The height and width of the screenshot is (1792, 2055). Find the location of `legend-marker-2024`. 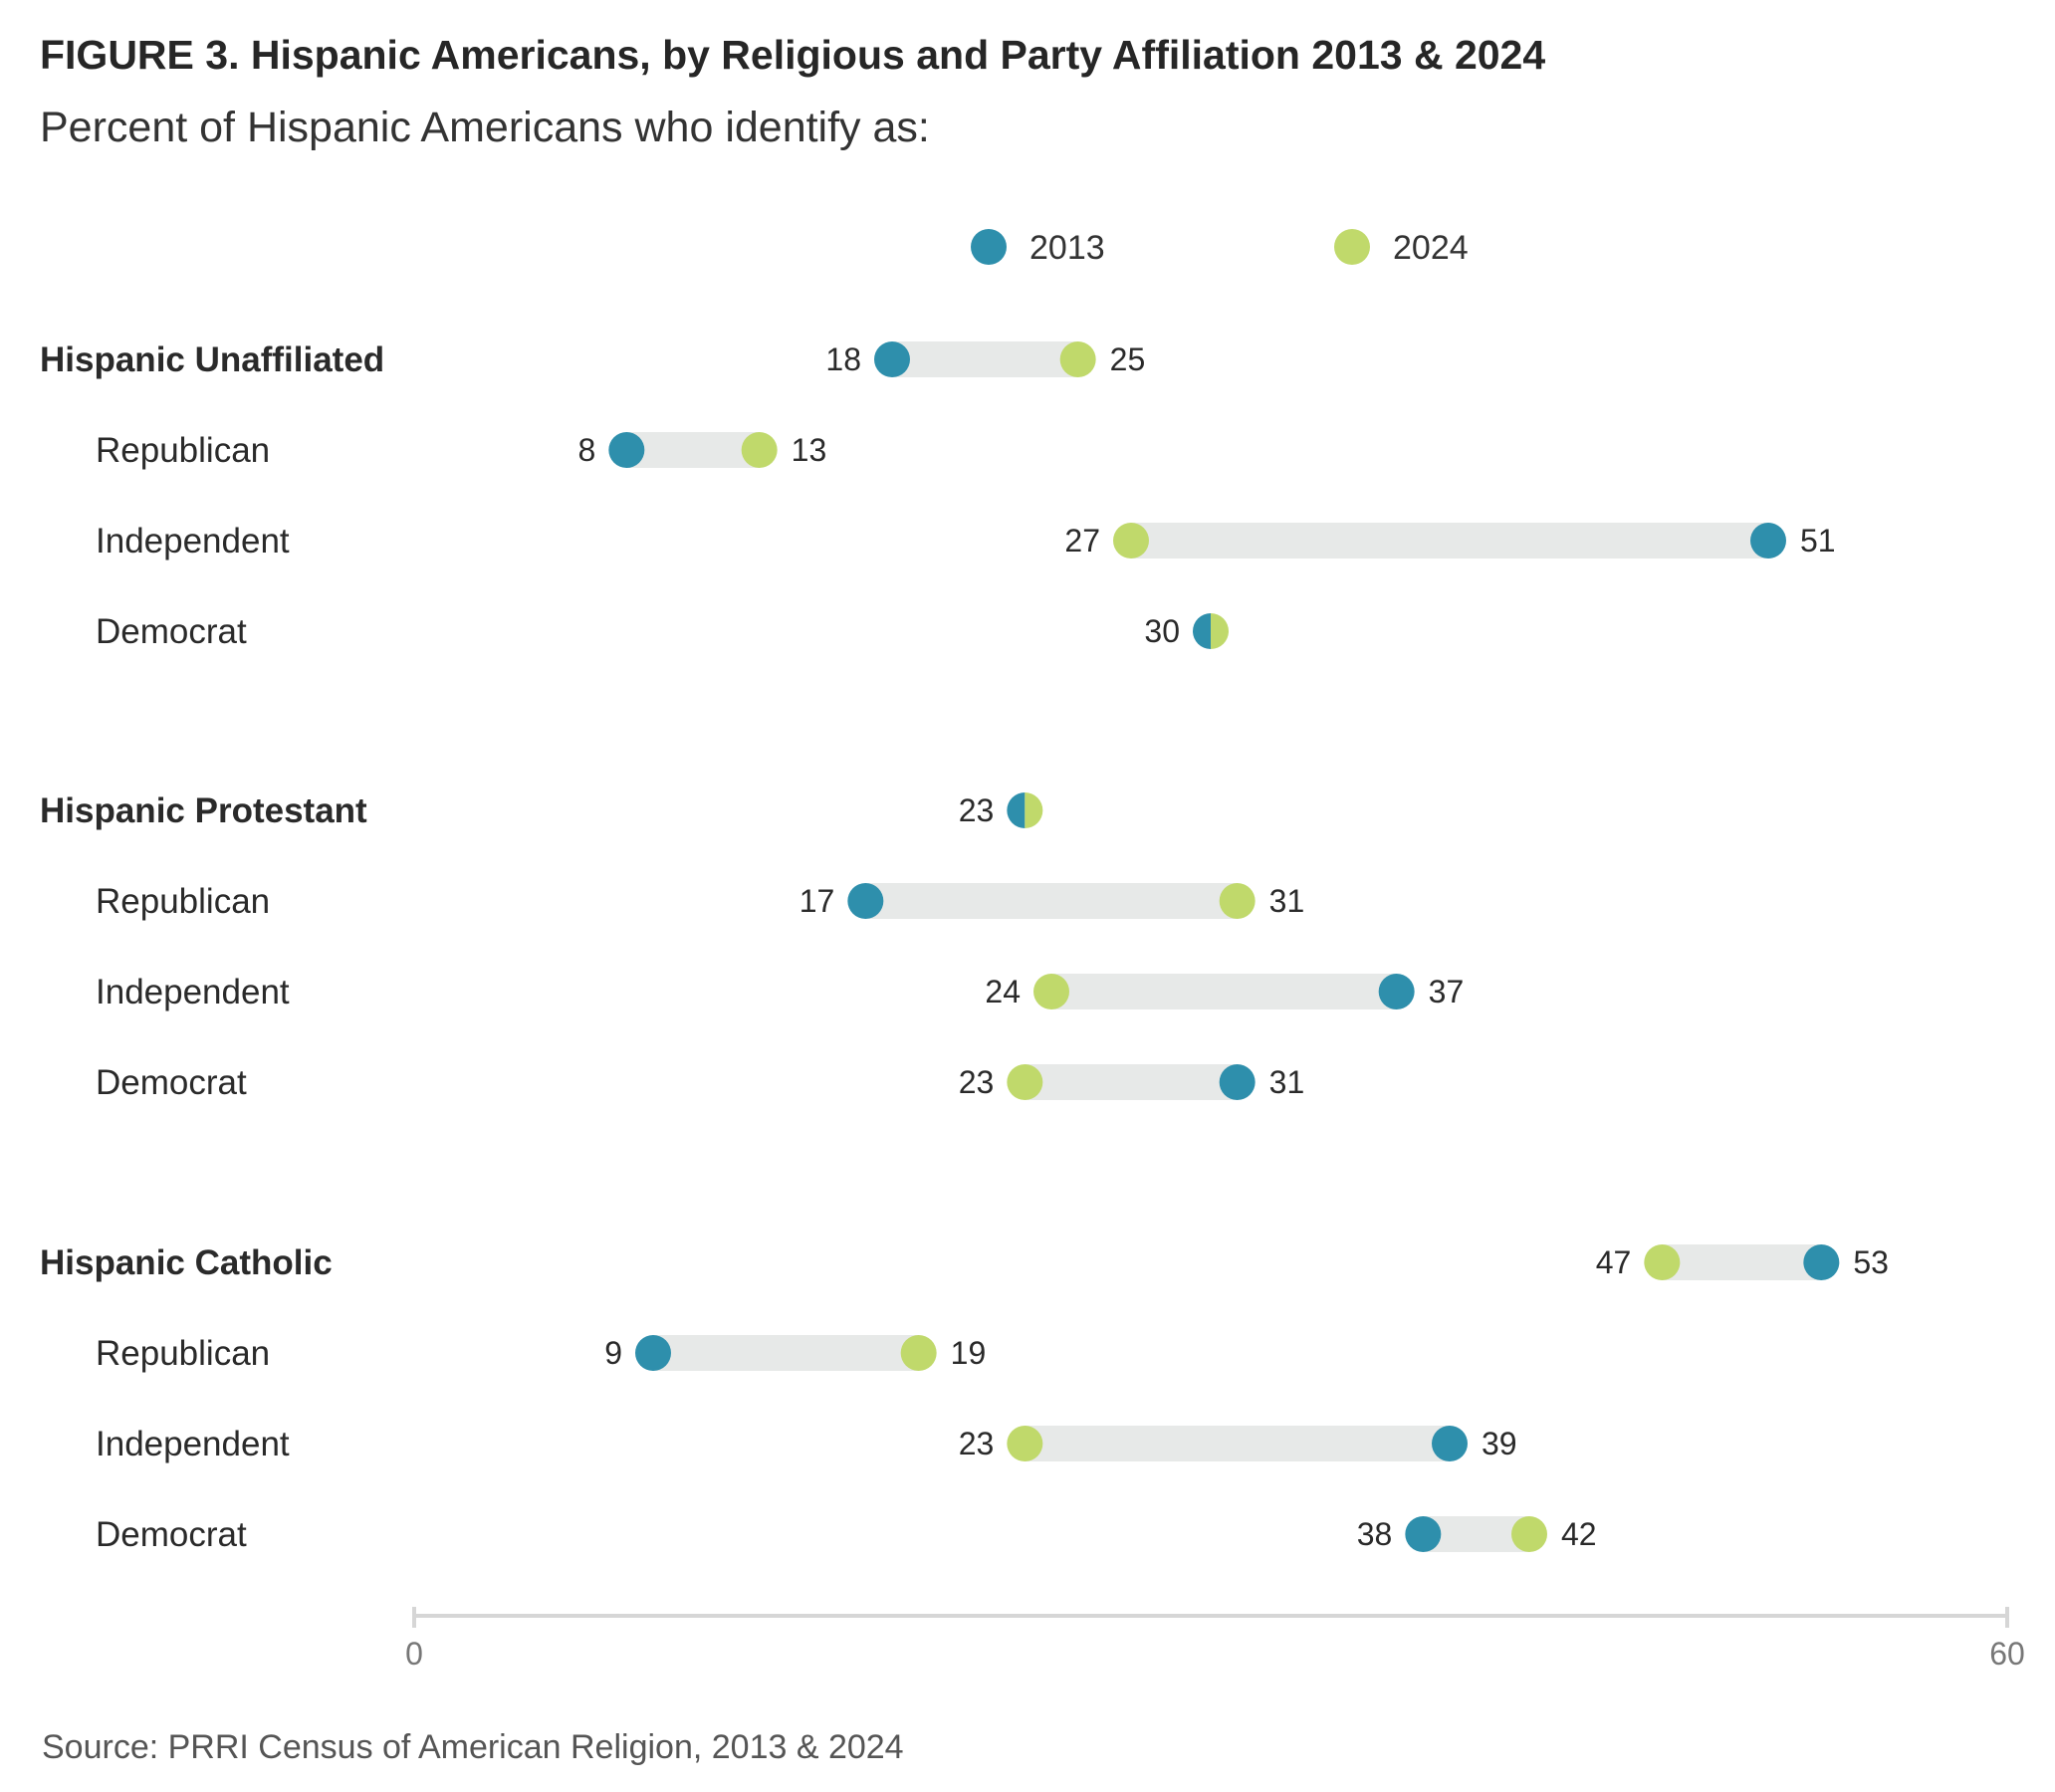

legend-marker-2024 is located at coordinates (1352, 247).